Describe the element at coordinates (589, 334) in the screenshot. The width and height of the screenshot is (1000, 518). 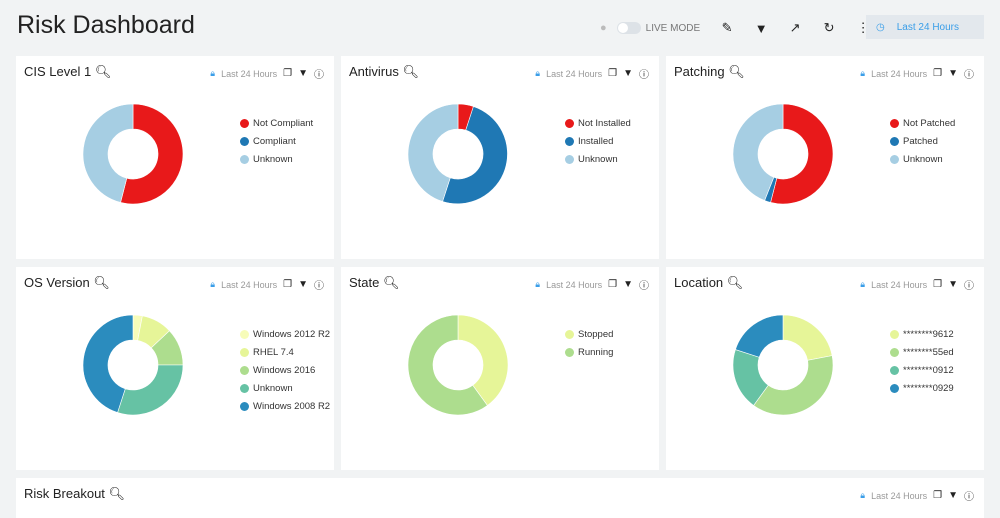
I see `legend-item: Stopped` at that location.